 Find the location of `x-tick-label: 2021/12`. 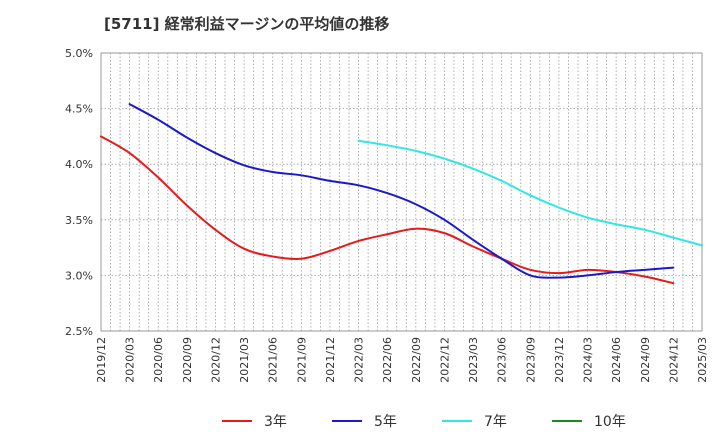

x-tick-label: 2021/12 is located at coordinates (330, 360).